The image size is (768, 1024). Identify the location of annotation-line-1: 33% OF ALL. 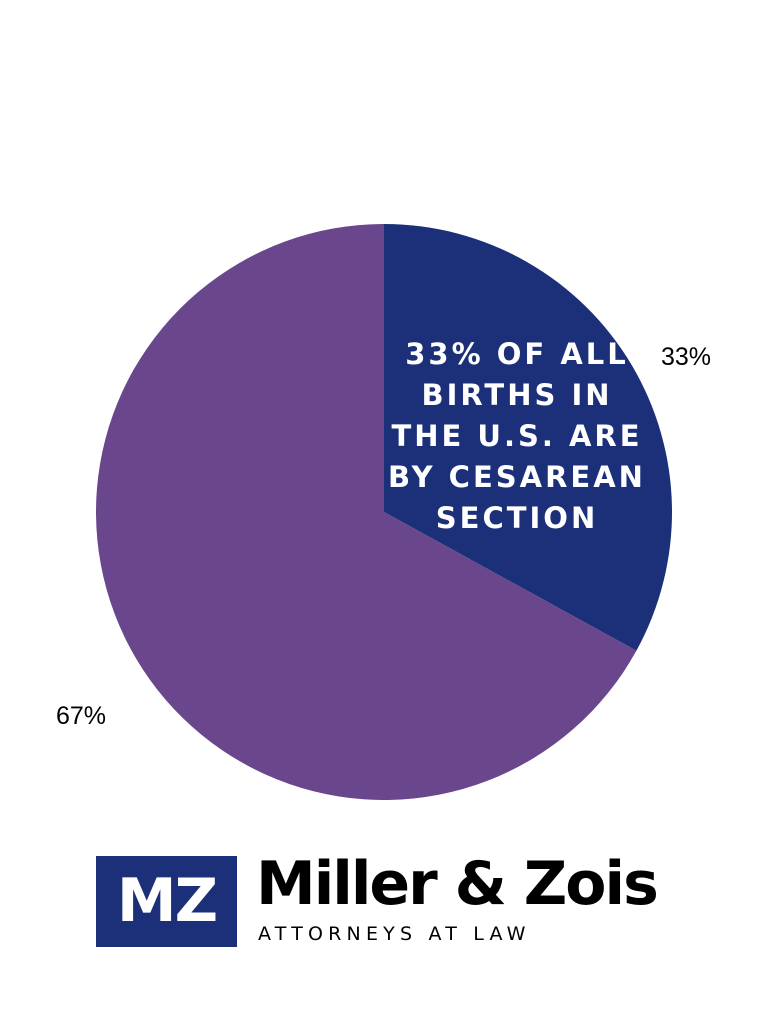
(516, 354).